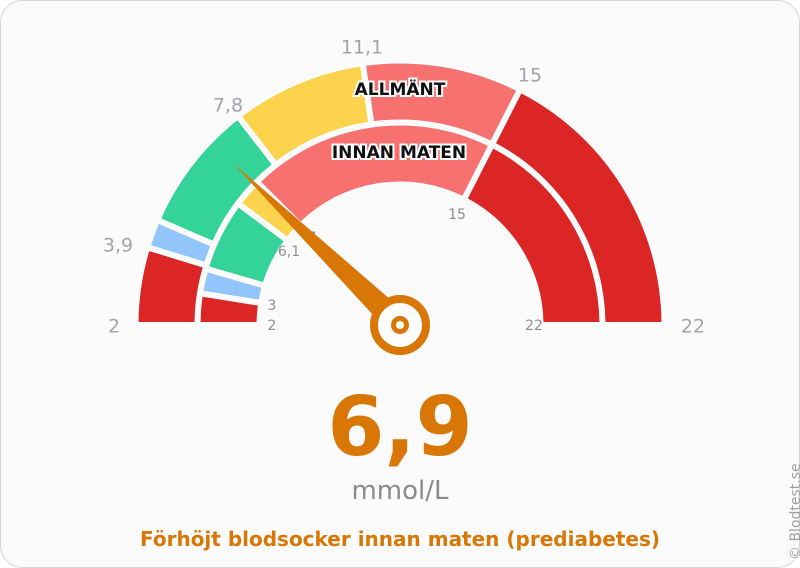 The width and height of the screenshot is (800, 568). I want to click on copyright-text: © Blodtest.se, so click(794, 511).